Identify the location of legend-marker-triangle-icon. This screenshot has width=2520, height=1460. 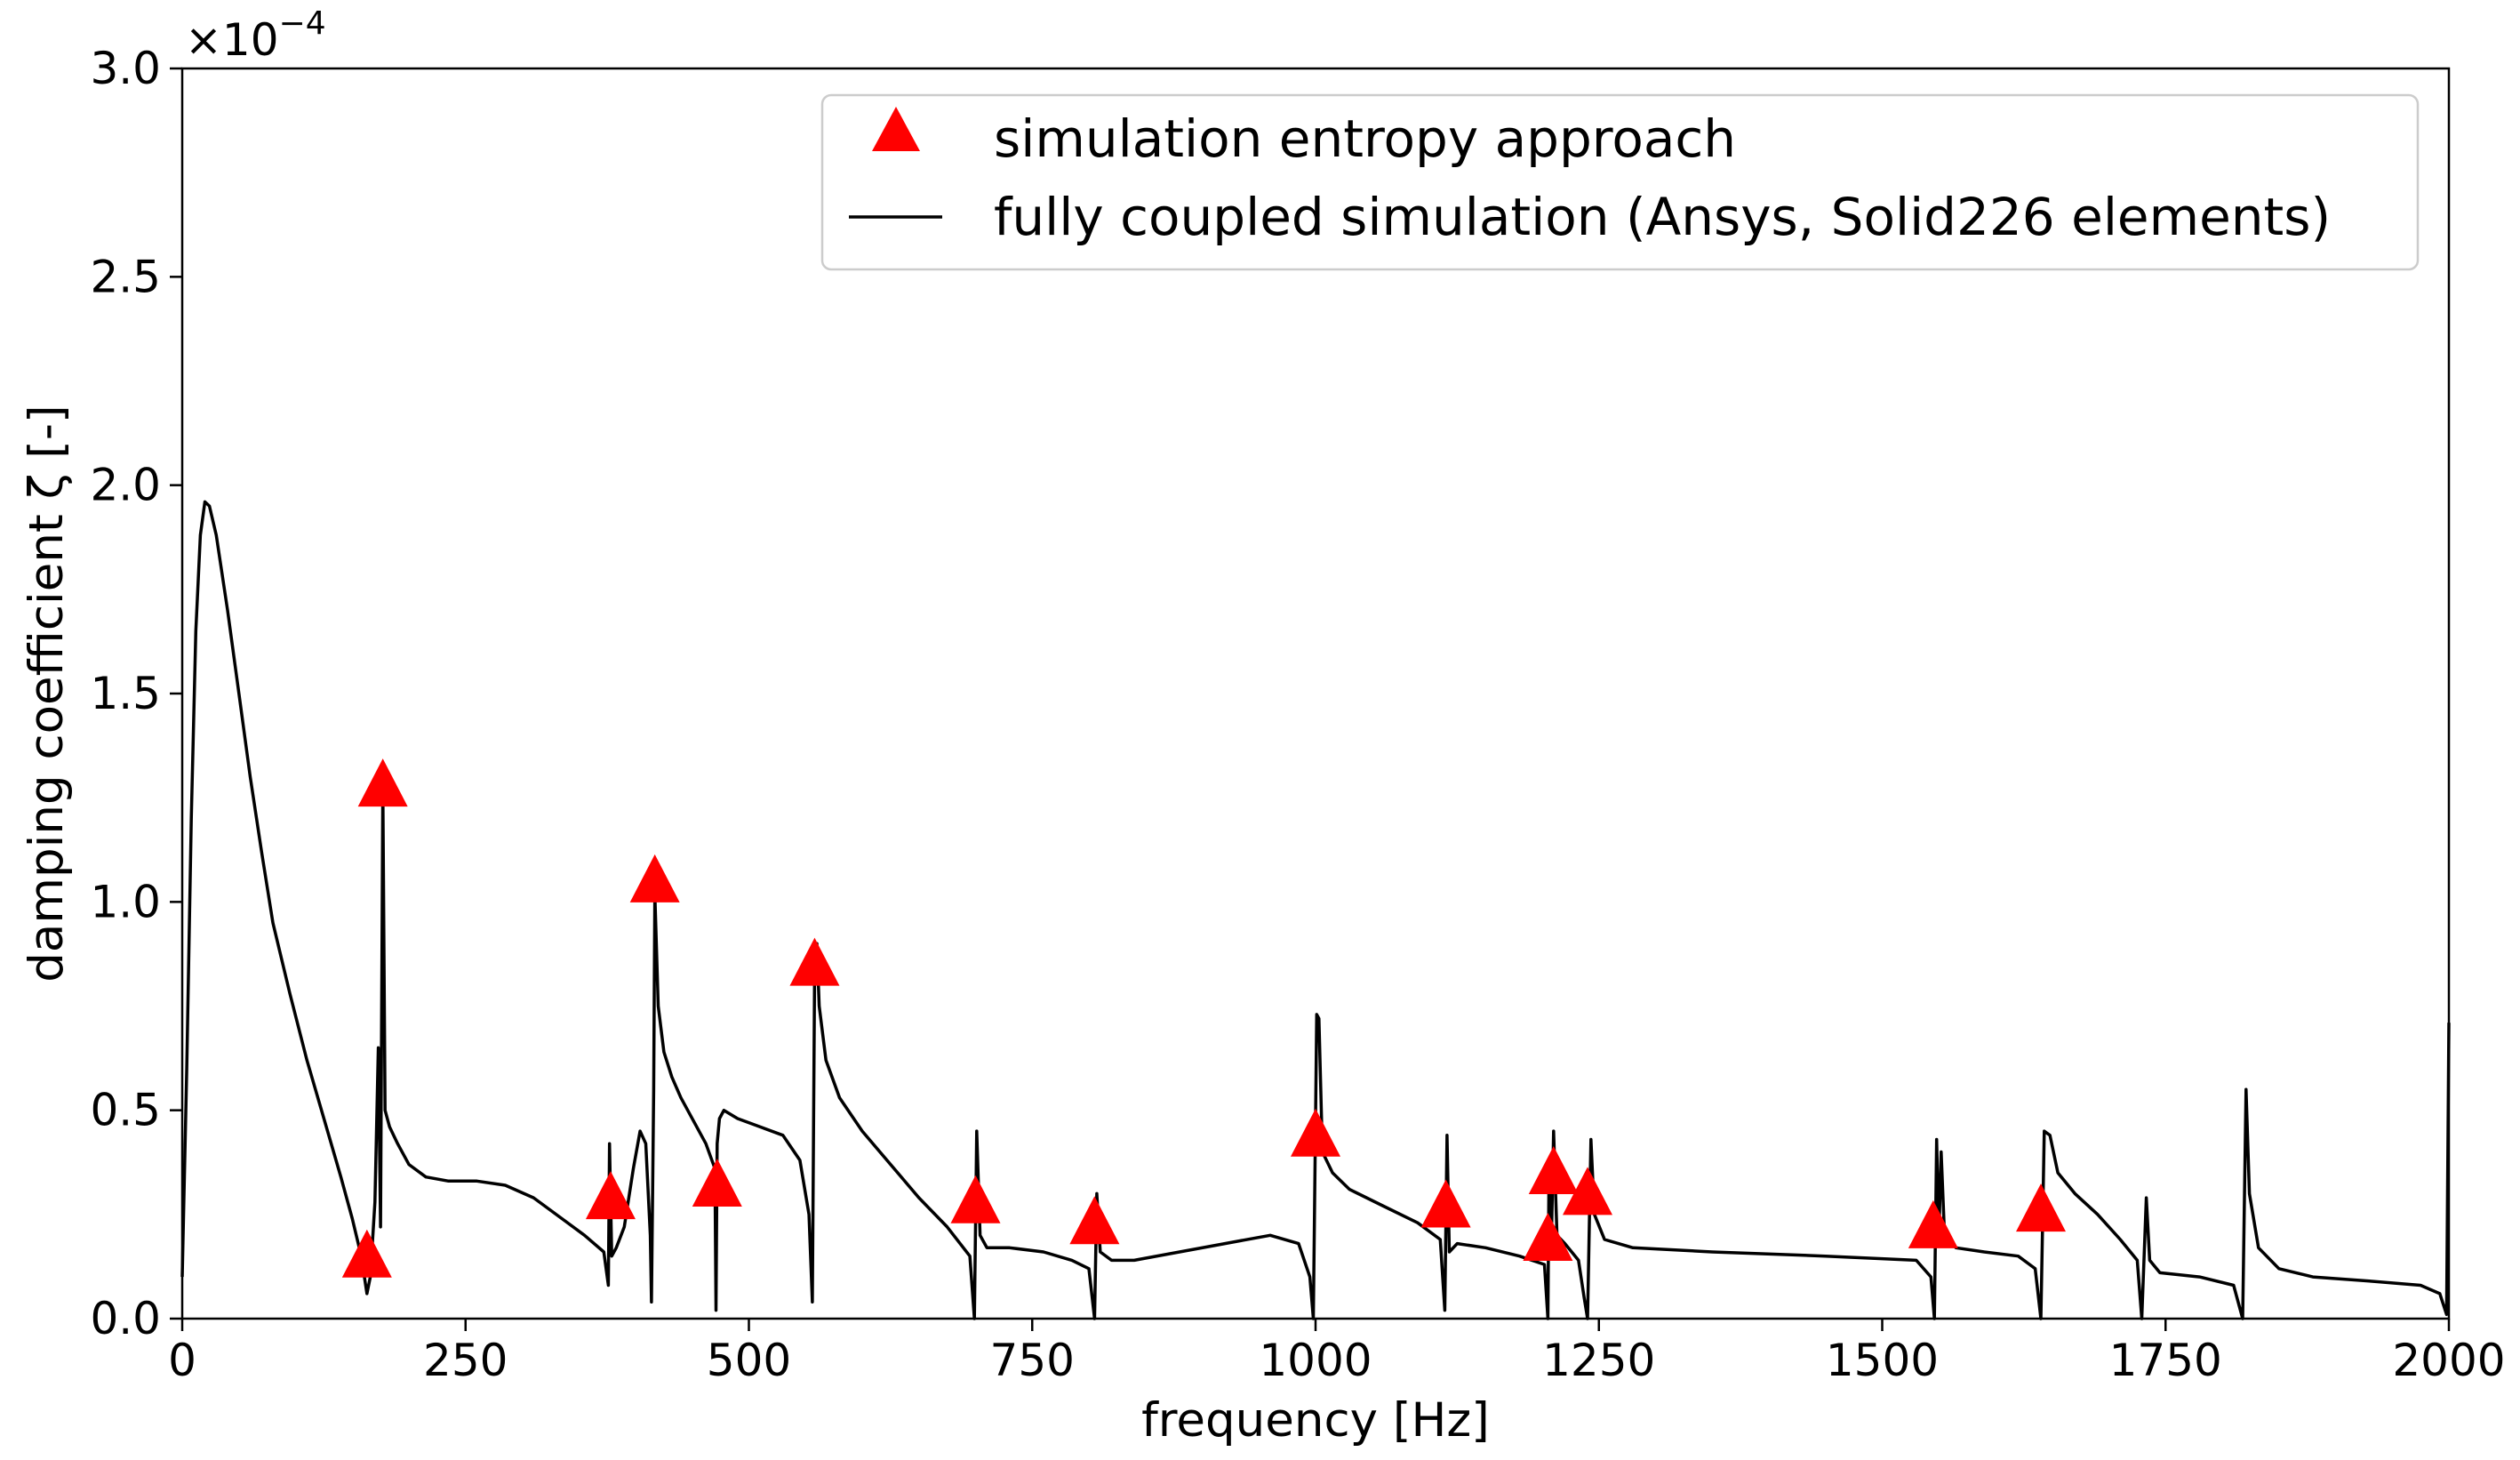
(896, 129).